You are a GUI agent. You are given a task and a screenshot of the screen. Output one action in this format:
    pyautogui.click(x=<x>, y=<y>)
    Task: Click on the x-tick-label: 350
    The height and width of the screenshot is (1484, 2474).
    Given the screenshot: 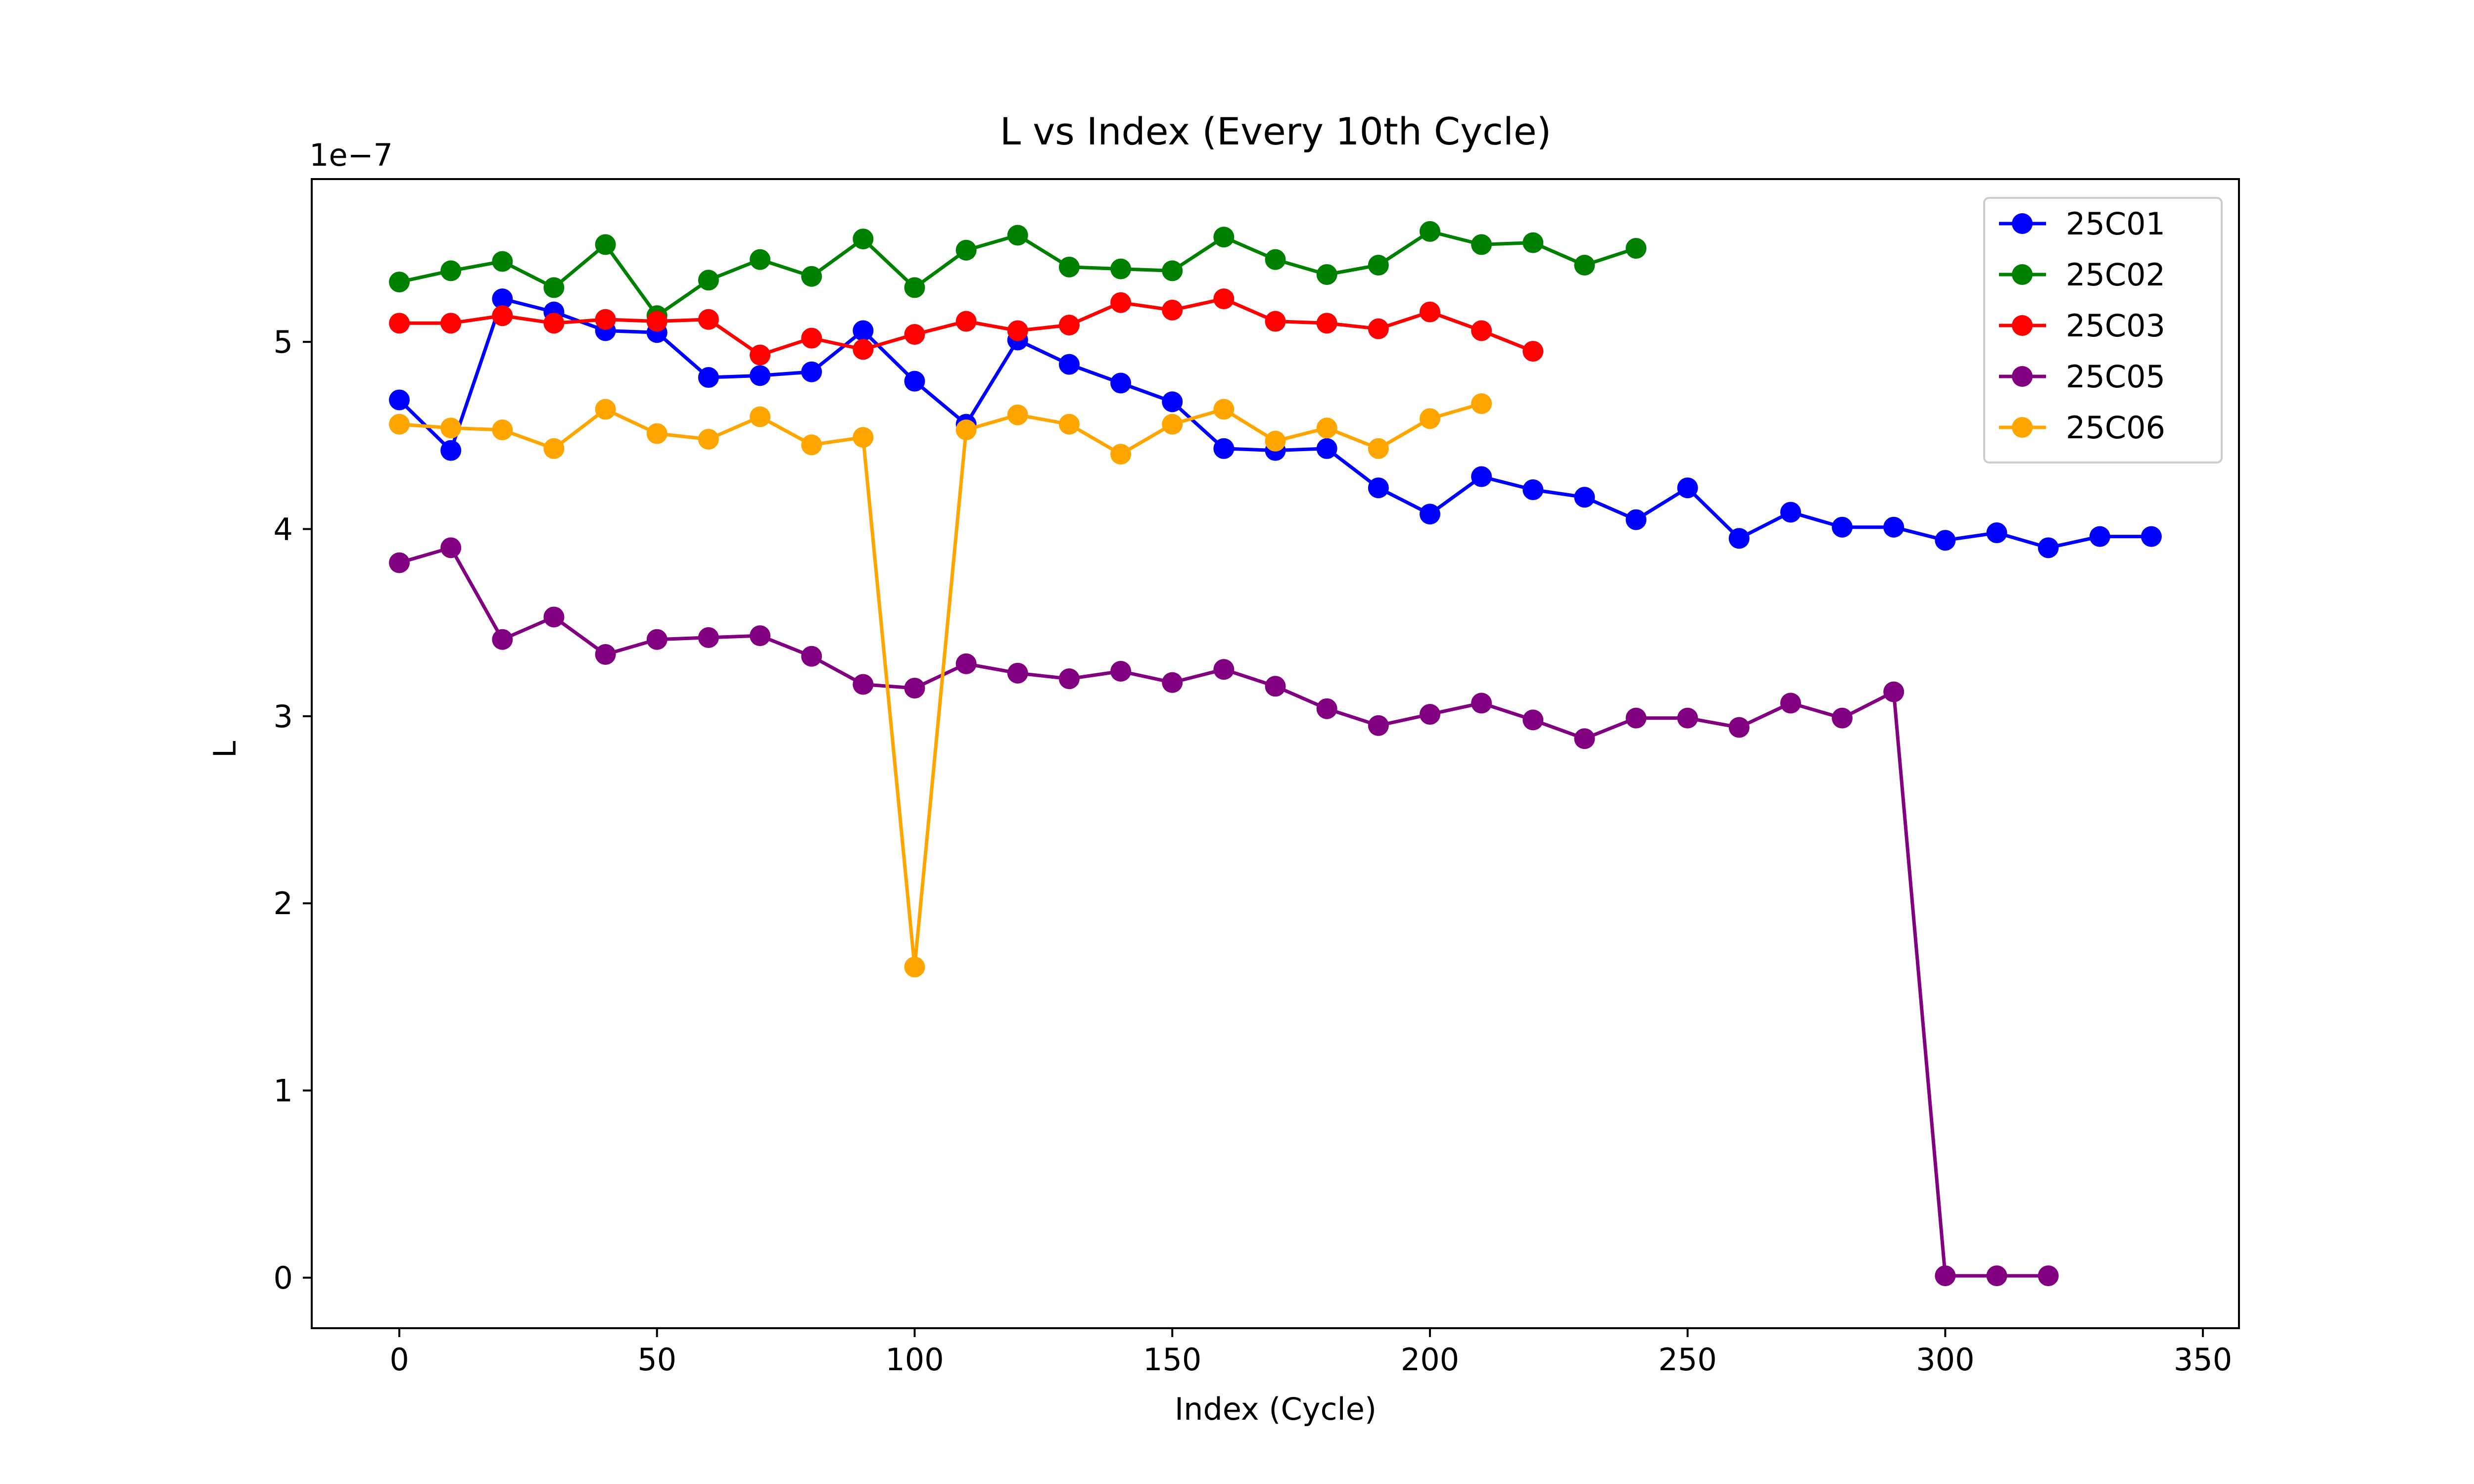 What is the action you would take?
    pyautogui.click(x=2203, y=1360)
    